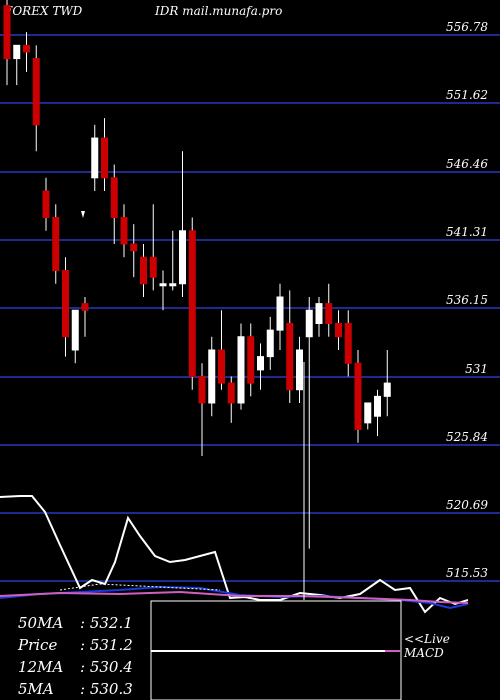 The image size is (500, 700). I want to click on ma-line-dotted, so click(140, 587).